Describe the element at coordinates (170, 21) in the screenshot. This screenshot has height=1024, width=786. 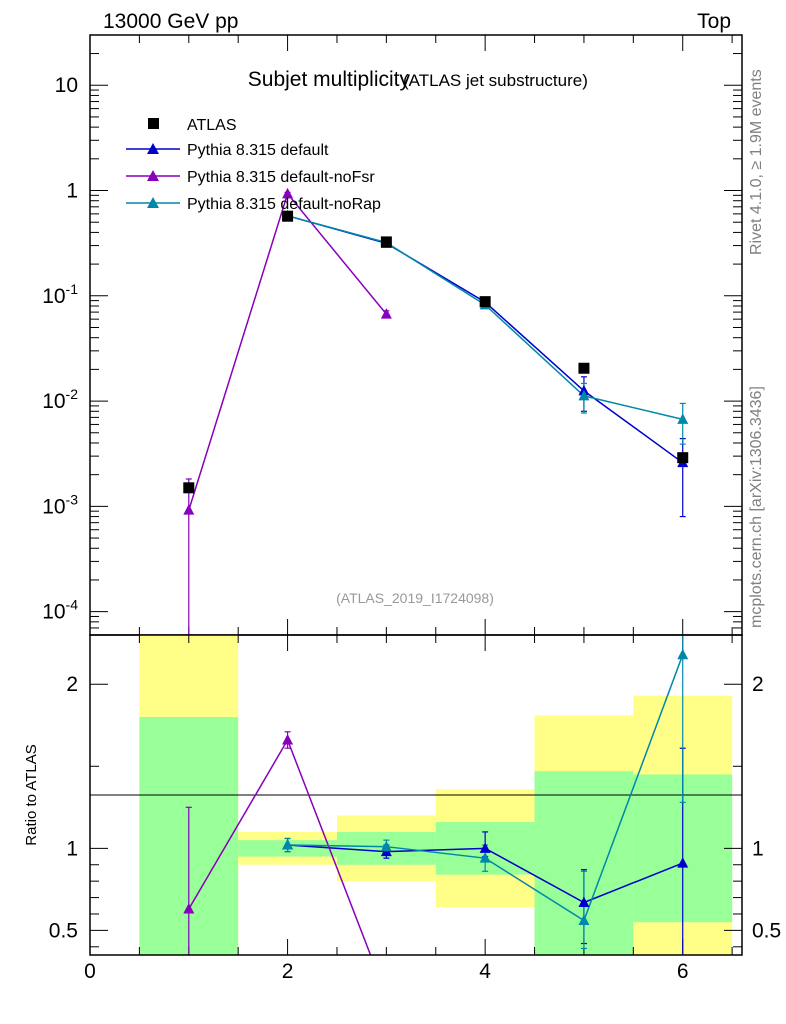
I see `energy-label: 13000 GeV pp` at that location.